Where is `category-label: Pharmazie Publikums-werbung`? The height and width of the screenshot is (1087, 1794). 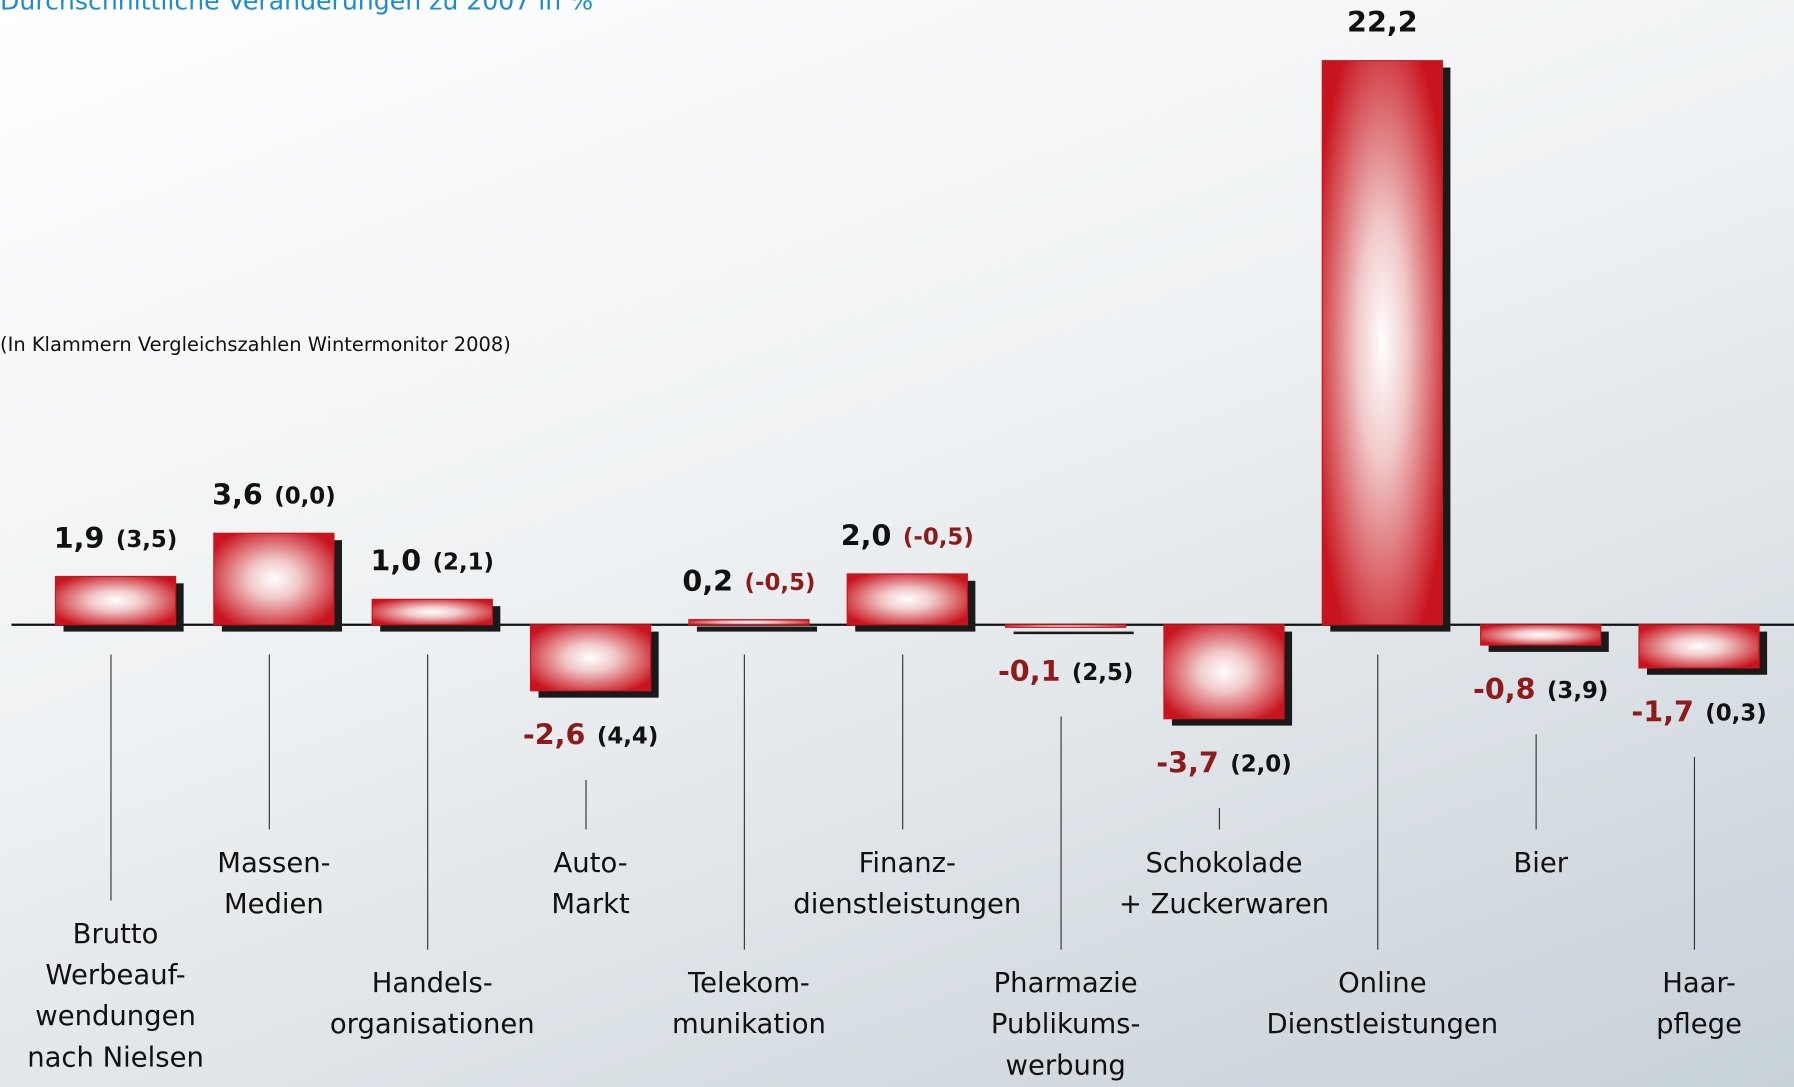
category-label: Pharmazie Publikums-werbung is located at coordinates (1065, 1023).